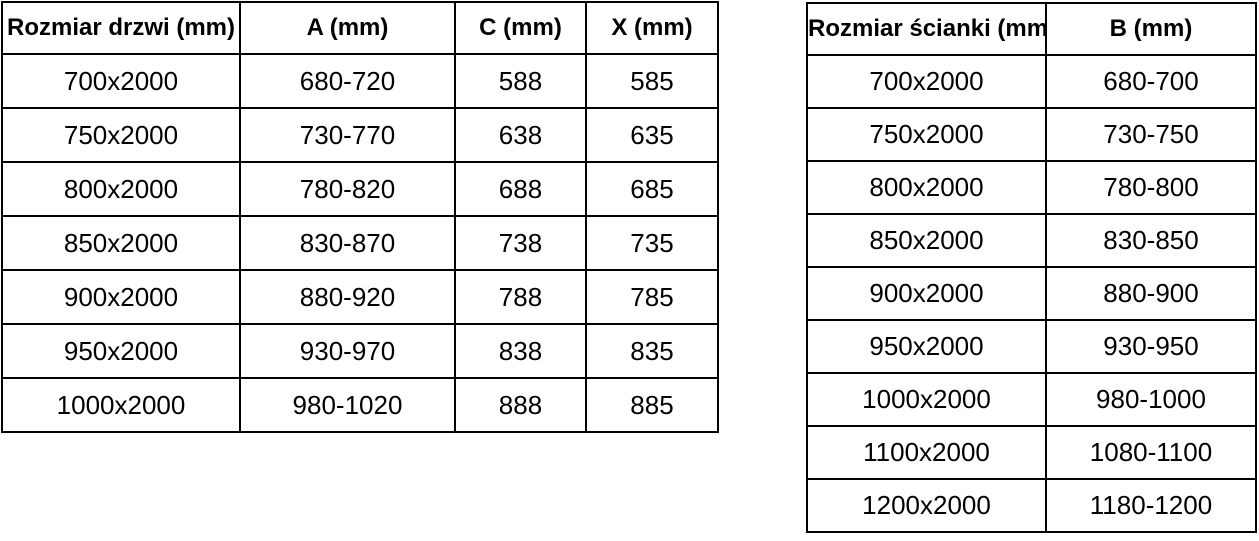  I want to click on door-x-cell: 635, so click(652, 135).